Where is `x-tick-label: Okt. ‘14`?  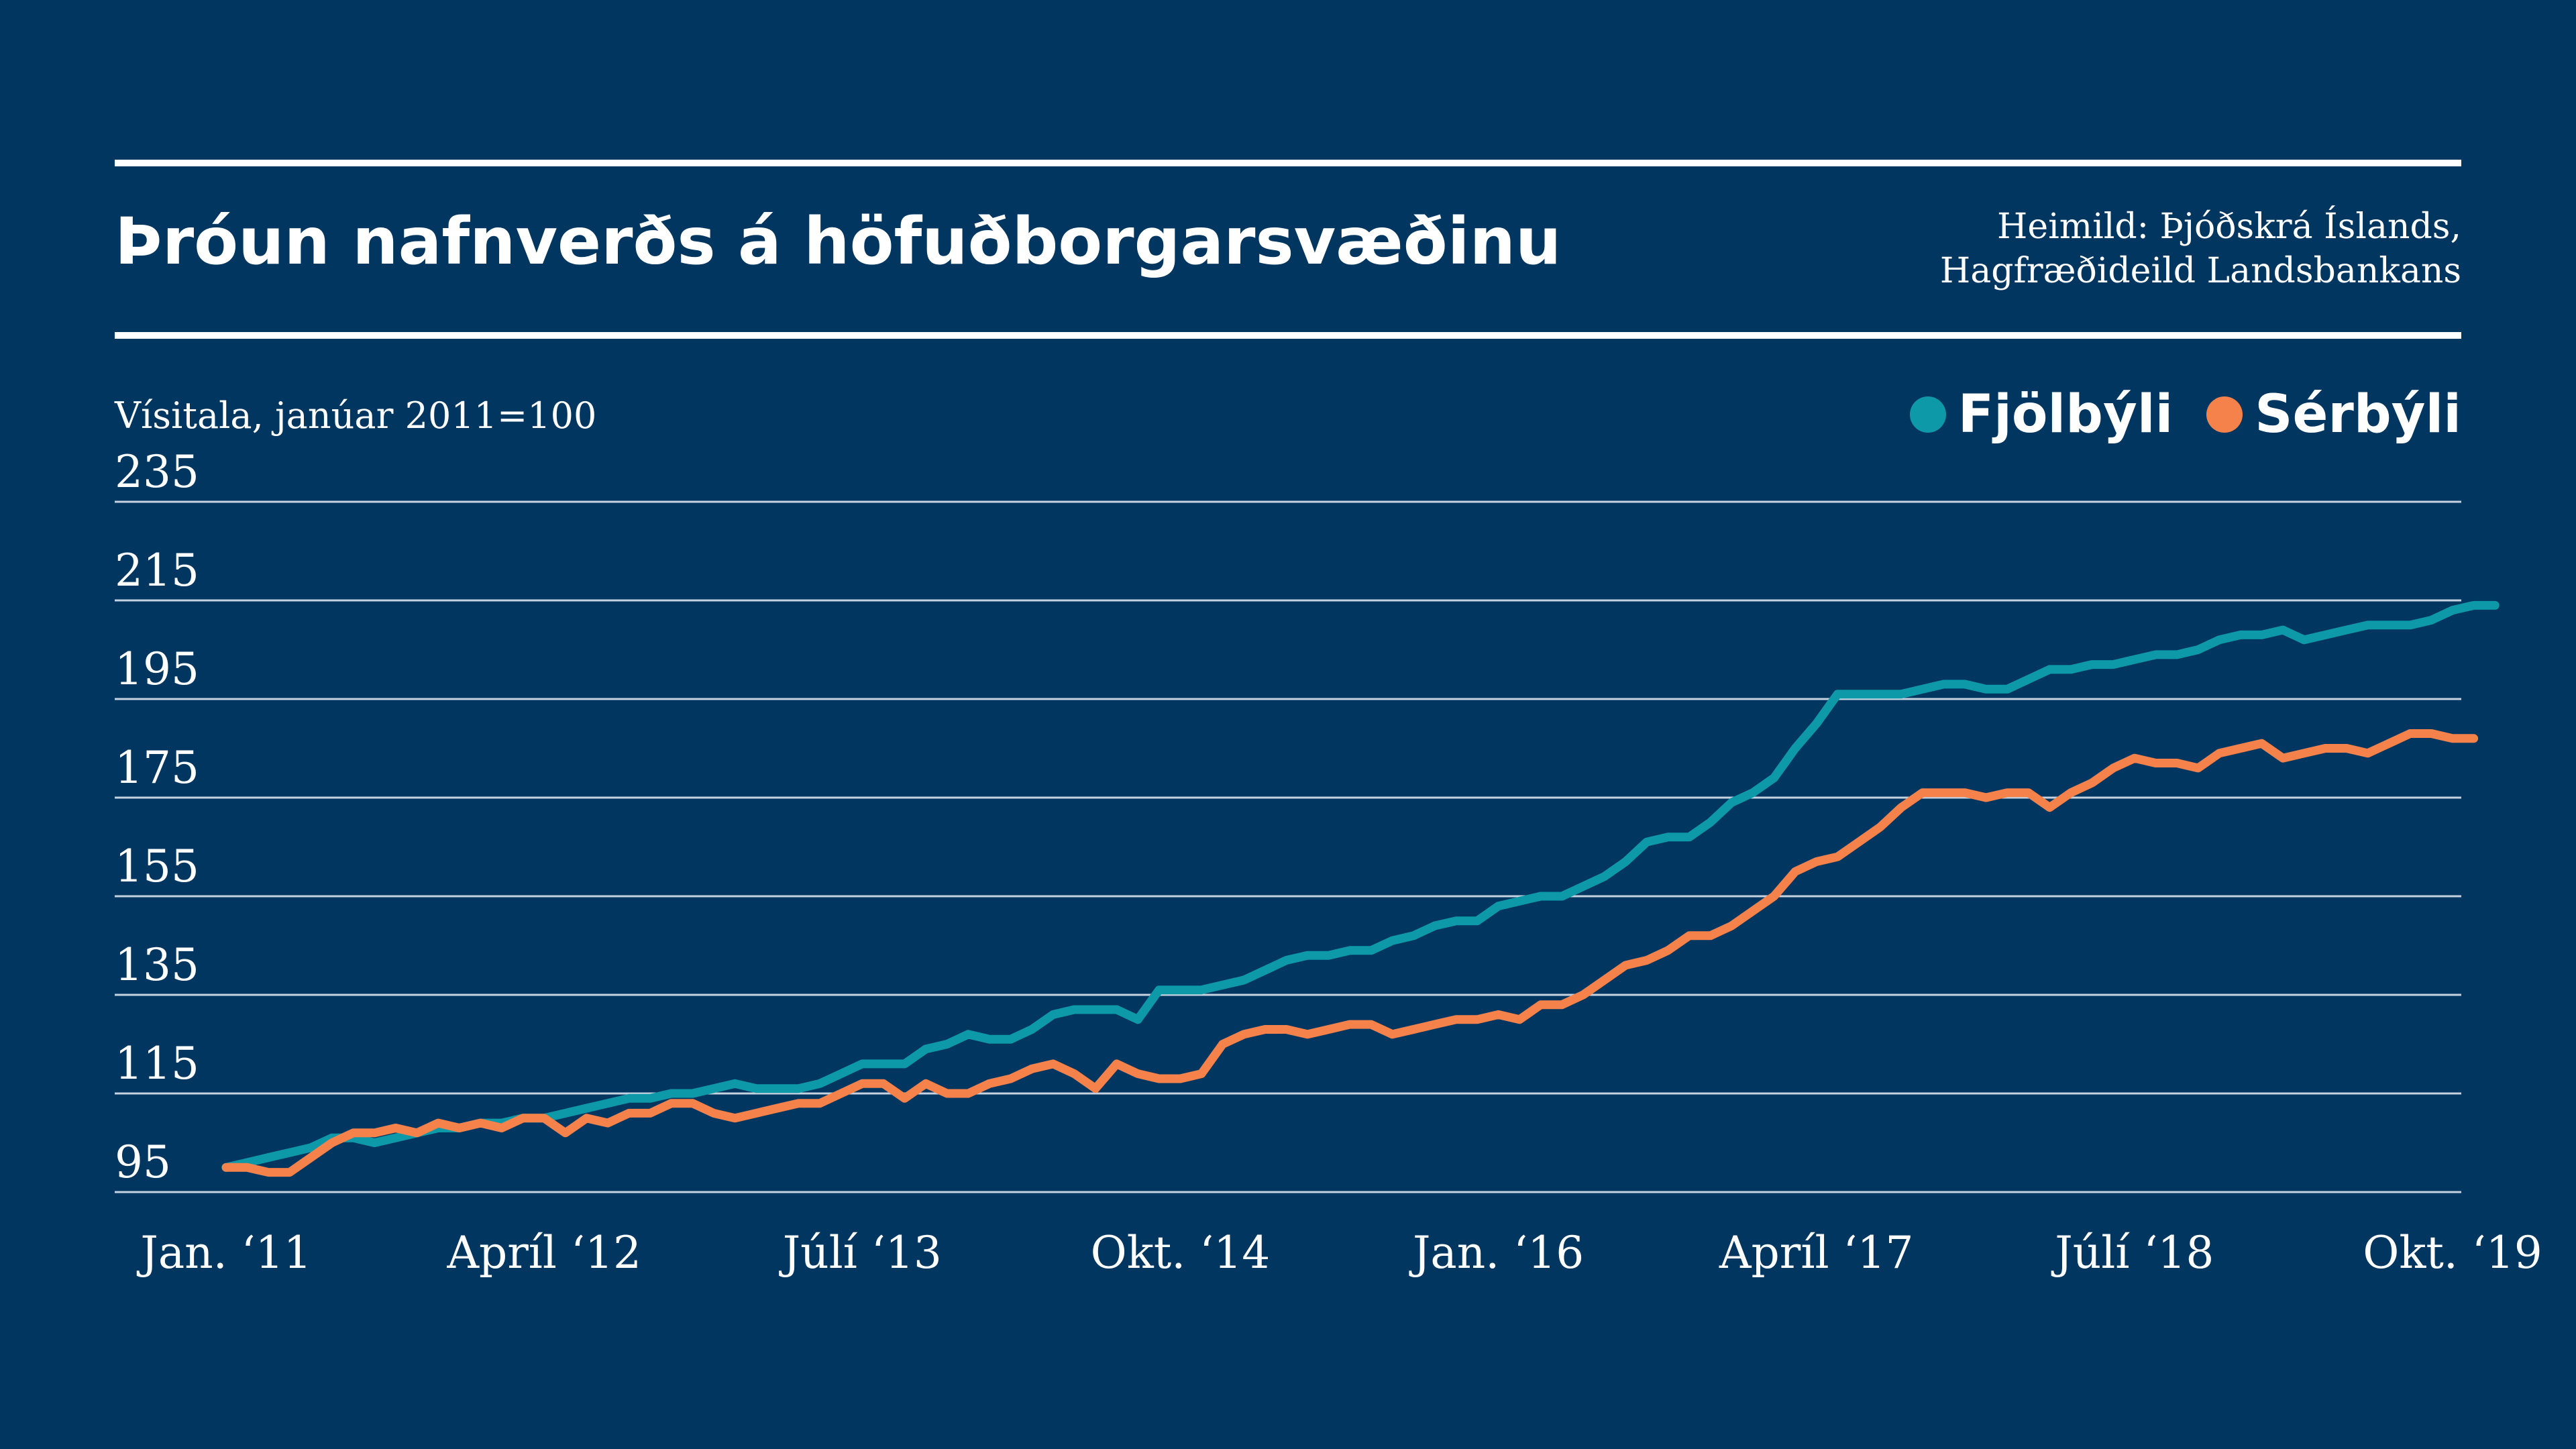
x-tick-label: Okt. ‘14 is located at coordinates (1181, 1253).